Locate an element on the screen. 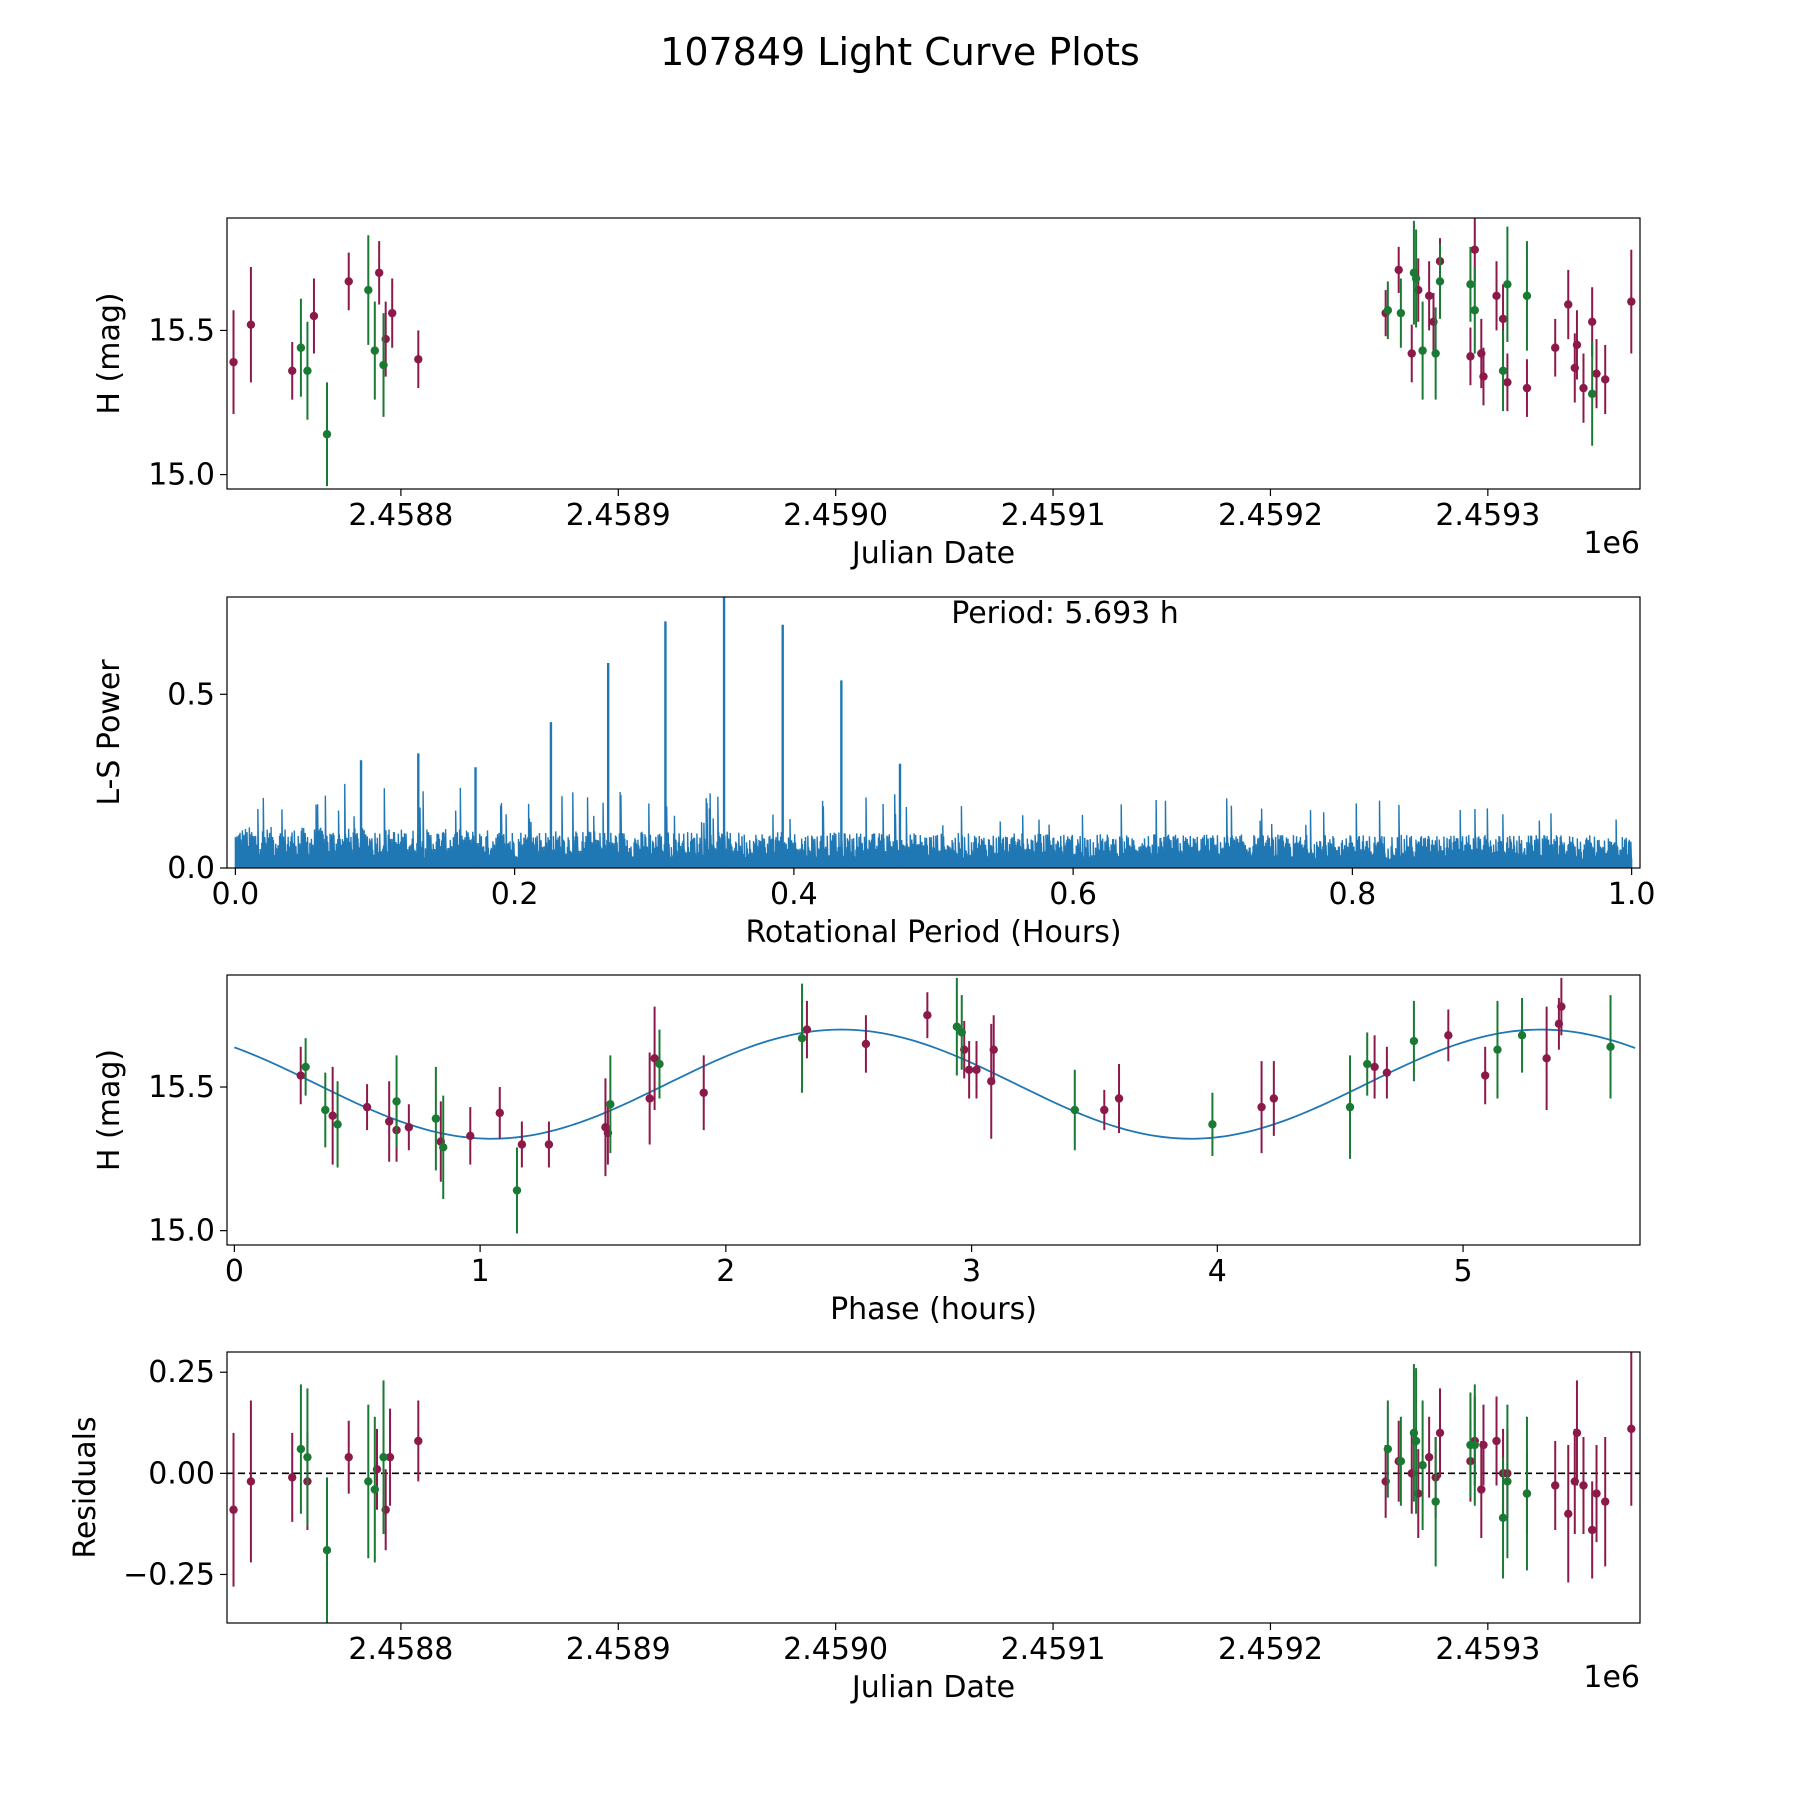  y-tick-label: 0.25 is located at coordinates (181, 1372).